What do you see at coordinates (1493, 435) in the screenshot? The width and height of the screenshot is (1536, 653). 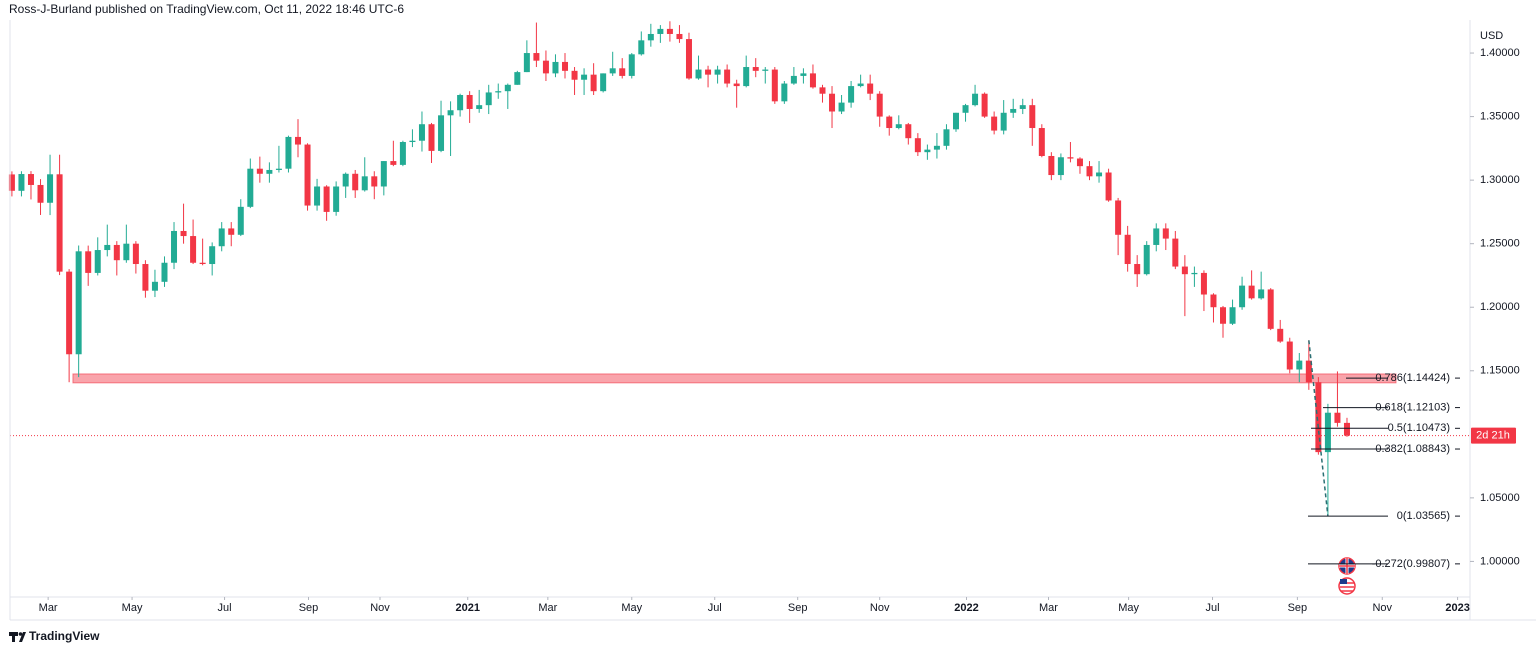 I see `countdown-label: 2d 21h` at bounding box center [1493, 435].